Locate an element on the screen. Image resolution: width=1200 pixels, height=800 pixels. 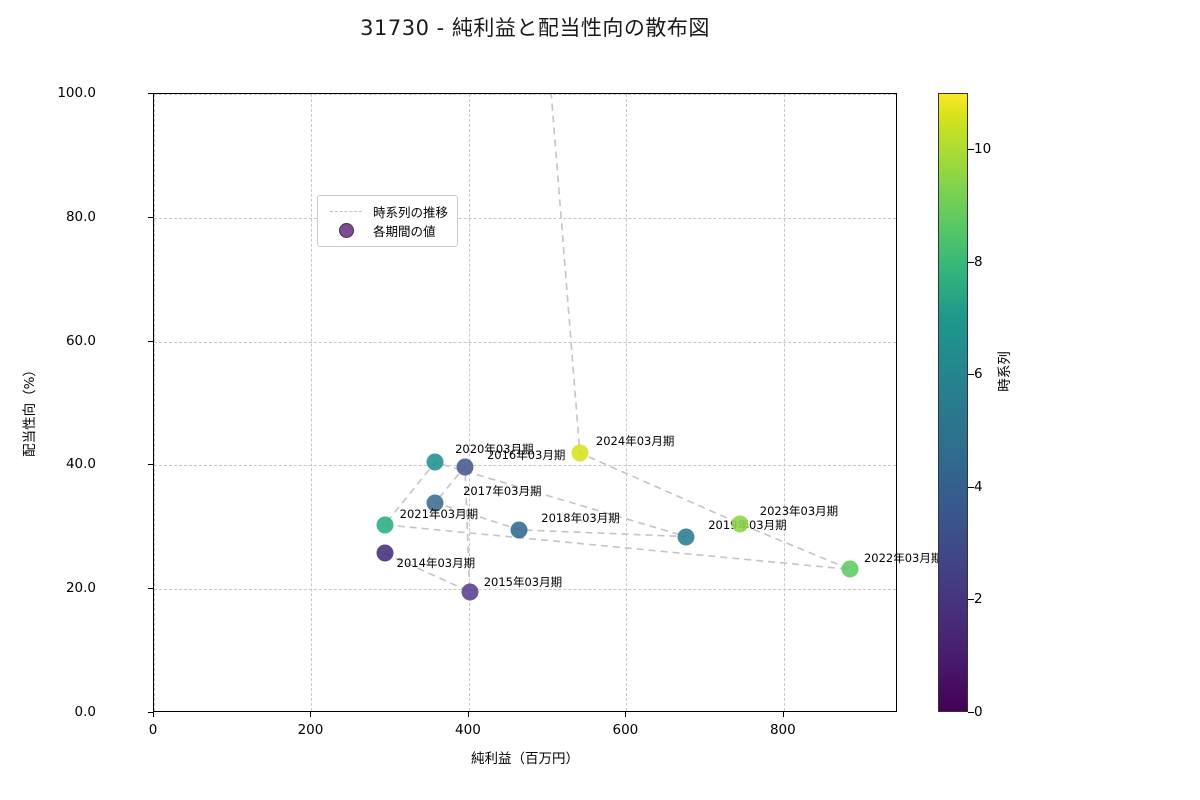
point-label: 2024年03月期 is located at coordinates (635, 441).